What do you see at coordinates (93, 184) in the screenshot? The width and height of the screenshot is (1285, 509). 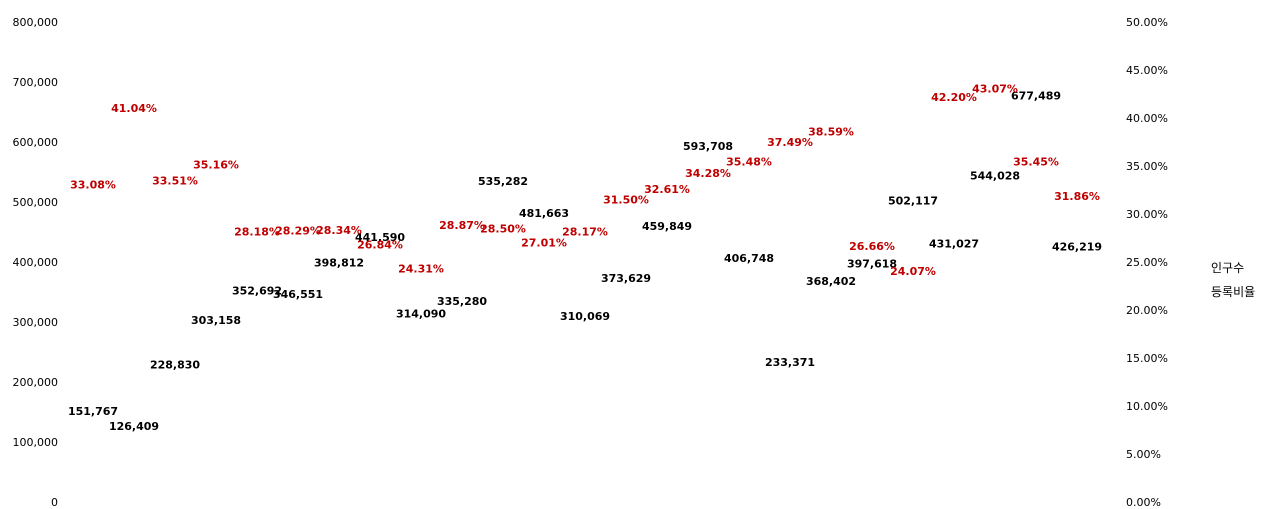 I see `ratio-data-label: 33.08%` at bounding box center [93, 184].